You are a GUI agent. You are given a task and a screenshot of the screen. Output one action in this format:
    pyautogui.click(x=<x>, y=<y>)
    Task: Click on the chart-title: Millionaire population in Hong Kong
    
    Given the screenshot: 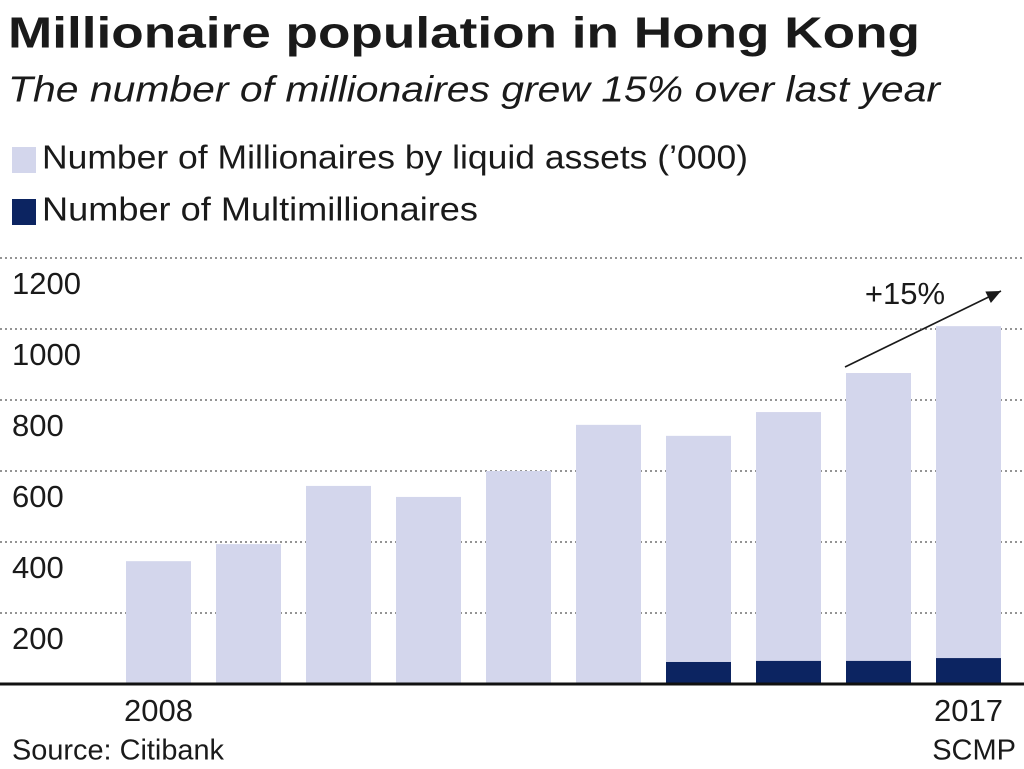 What is the action you would take?
    pyautogui.click(x=464, y=33)
    